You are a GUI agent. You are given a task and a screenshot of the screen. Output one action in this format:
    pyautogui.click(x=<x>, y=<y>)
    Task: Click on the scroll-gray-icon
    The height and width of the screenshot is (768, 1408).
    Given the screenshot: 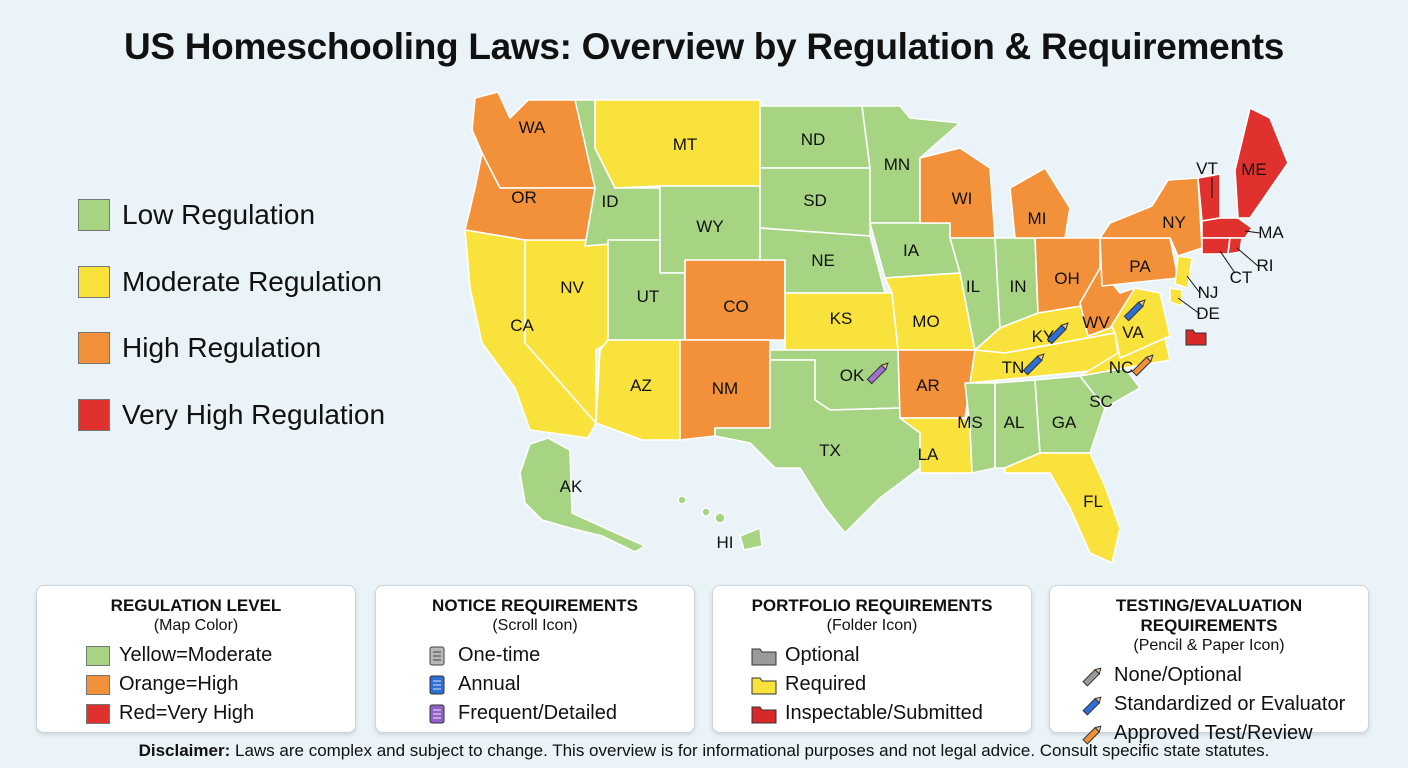 What is the action you would take?
    pyautogui.click(x=437, y=655)
    